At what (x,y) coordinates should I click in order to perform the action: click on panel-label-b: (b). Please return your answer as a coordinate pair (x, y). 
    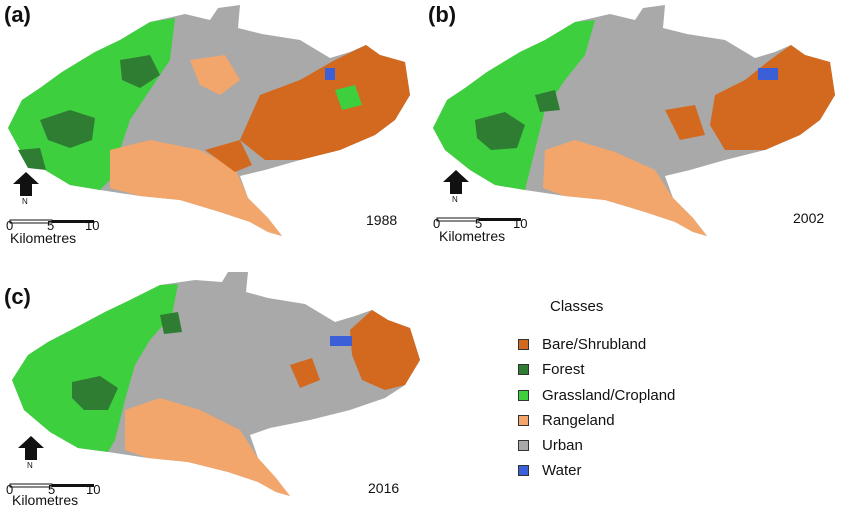
    Looking at the image, I should click on (442, 14).